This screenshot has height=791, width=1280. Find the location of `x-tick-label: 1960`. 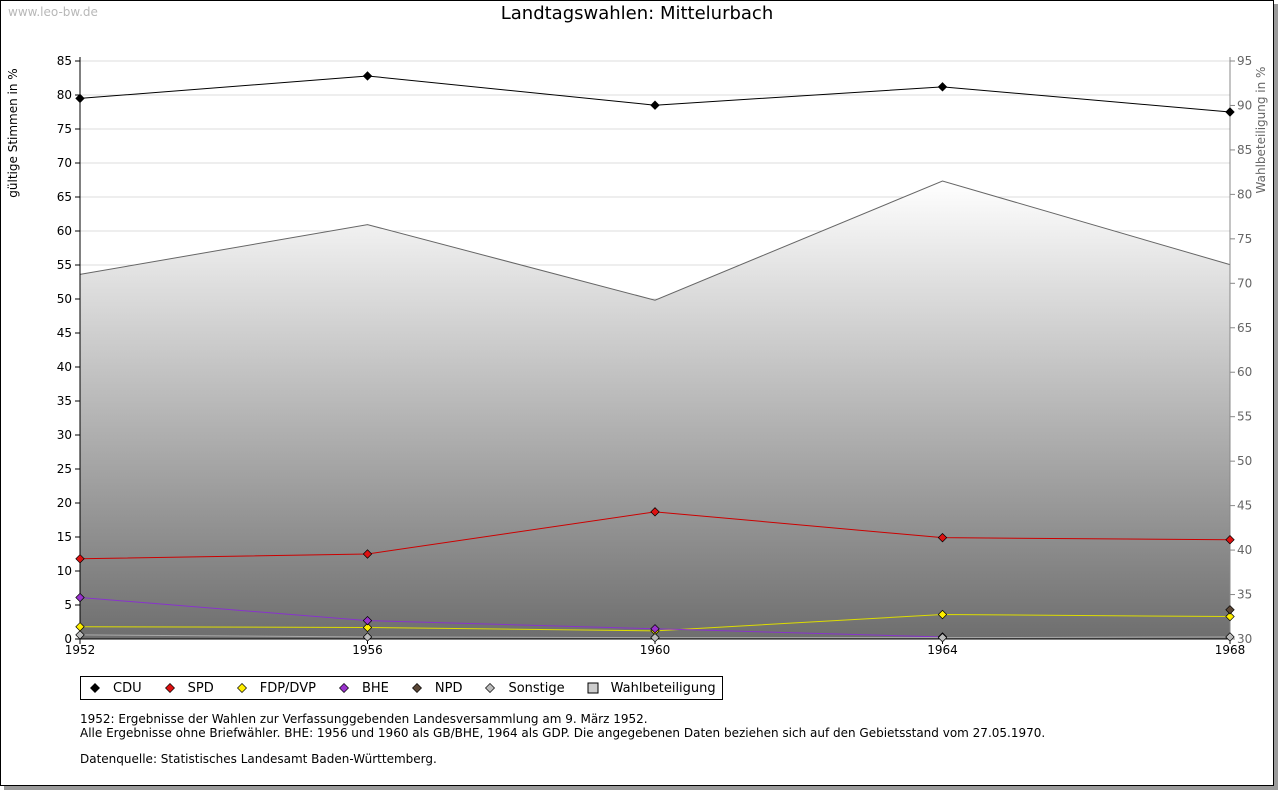

x-tick-label: 1960 is located at coordinates (655, 650).